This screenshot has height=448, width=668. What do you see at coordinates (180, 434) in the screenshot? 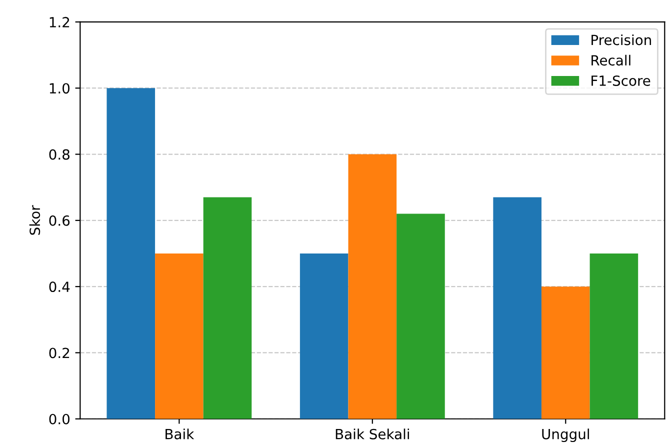
I see `x-tick-label: Baik` at bounding box center [180, 434].